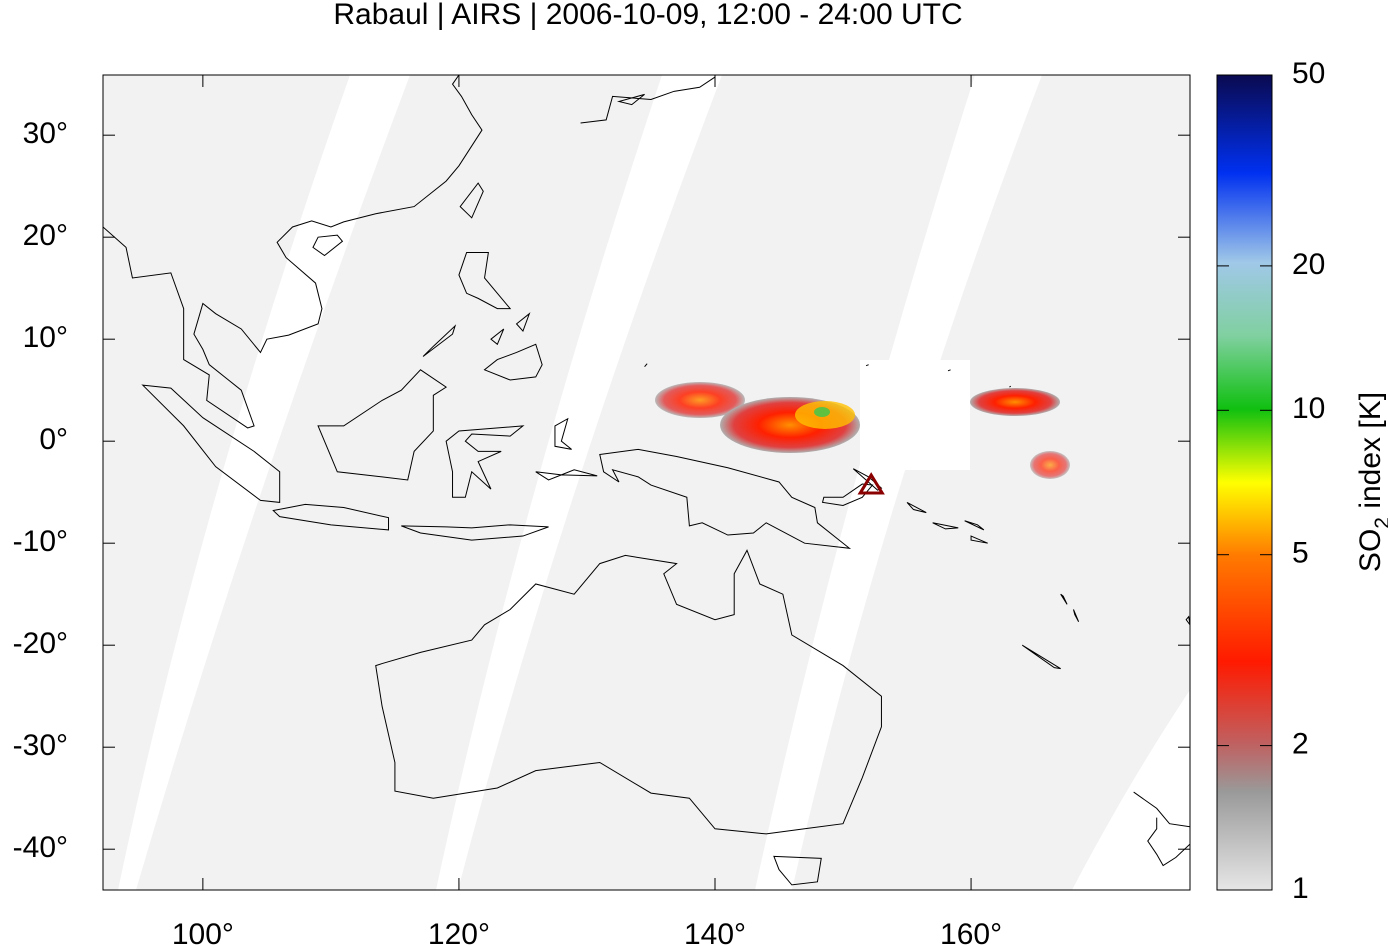 The width and height of the screenshot is (1388, 950). Describe the element at coordinates (1308, 264) in the screenshot. I see `colorbar-tick-label: 20` at that location.